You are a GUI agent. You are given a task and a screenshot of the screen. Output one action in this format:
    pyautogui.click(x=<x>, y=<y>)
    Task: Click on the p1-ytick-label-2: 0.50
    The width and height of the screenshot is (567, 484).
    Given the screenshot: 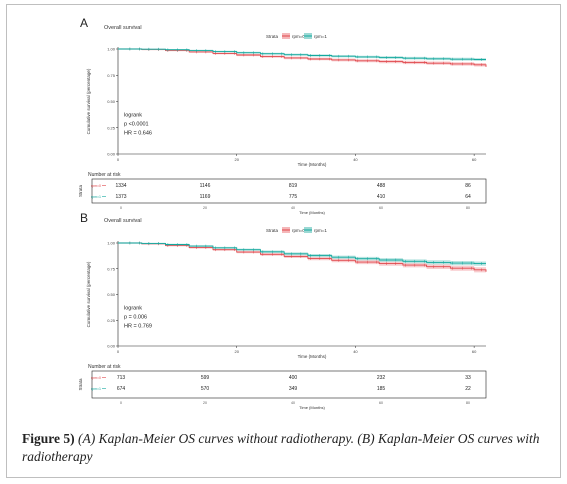 What is the action you would take?
    pyautogui.click(x=111, y=101)
    